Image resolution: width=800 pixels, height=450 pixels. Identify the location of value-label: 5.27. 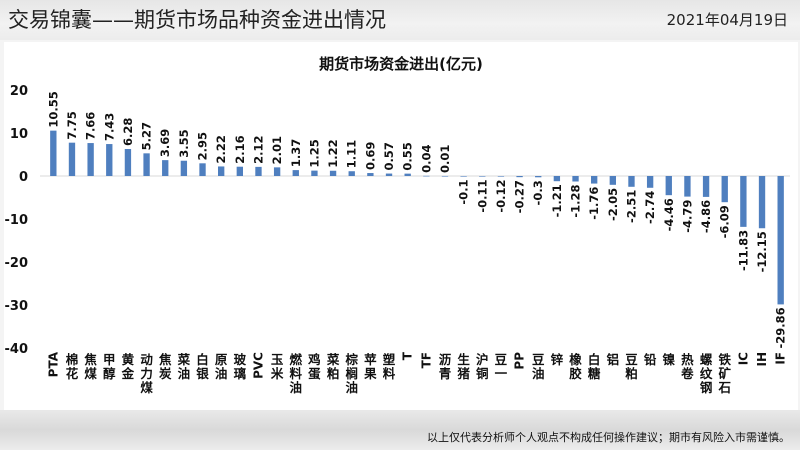
(147, 136).